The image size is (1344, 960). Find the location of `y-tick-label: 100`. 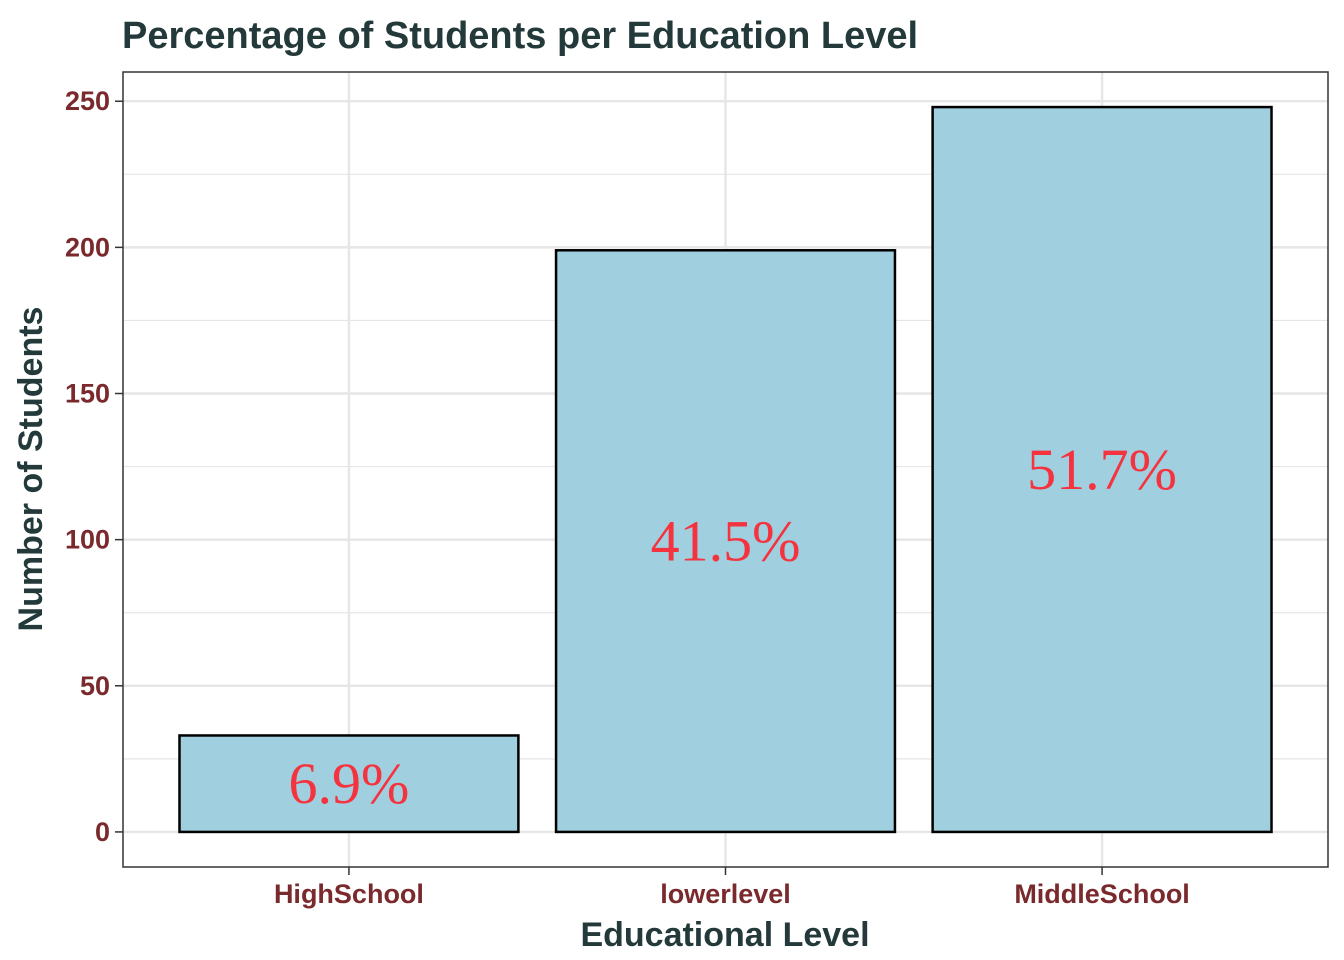

y-tick-label: 100 is located at coordinates (87, 540).